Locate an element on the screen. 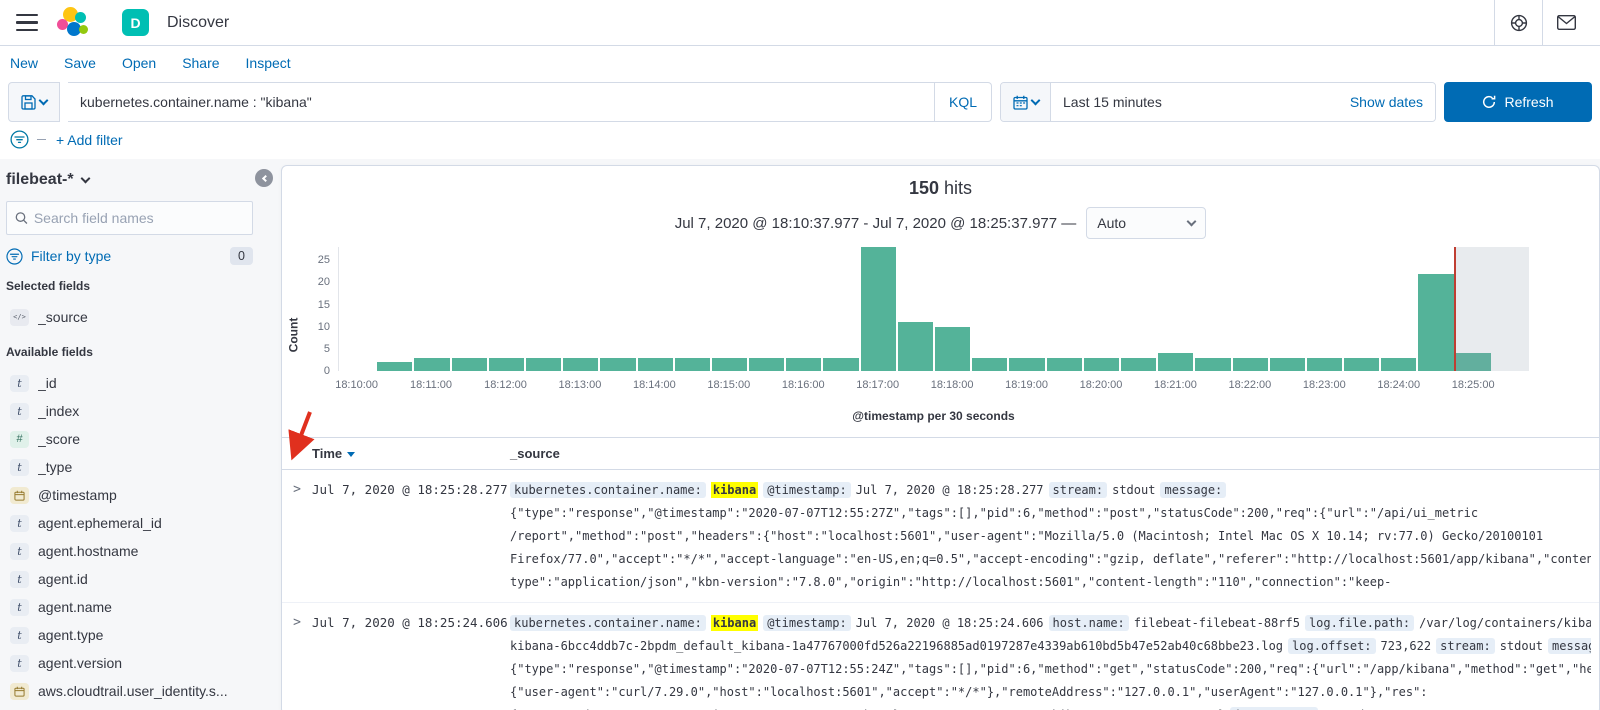 The image size is (1600, 710). help-button is located at coordinates (1518, 22).